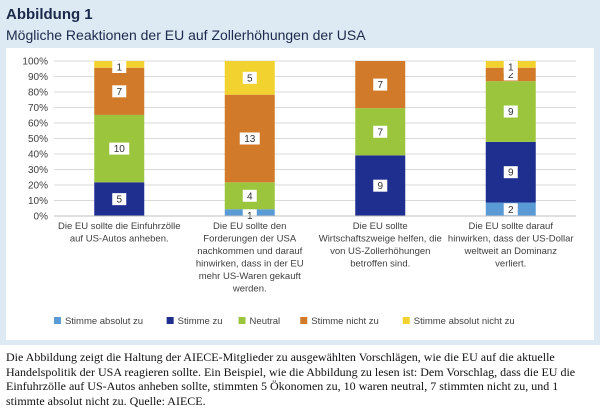  What do you see at coordinates (265, 321) in the screenshot?
I see `legend-label: Neutral` at bounding box center [265, 321].